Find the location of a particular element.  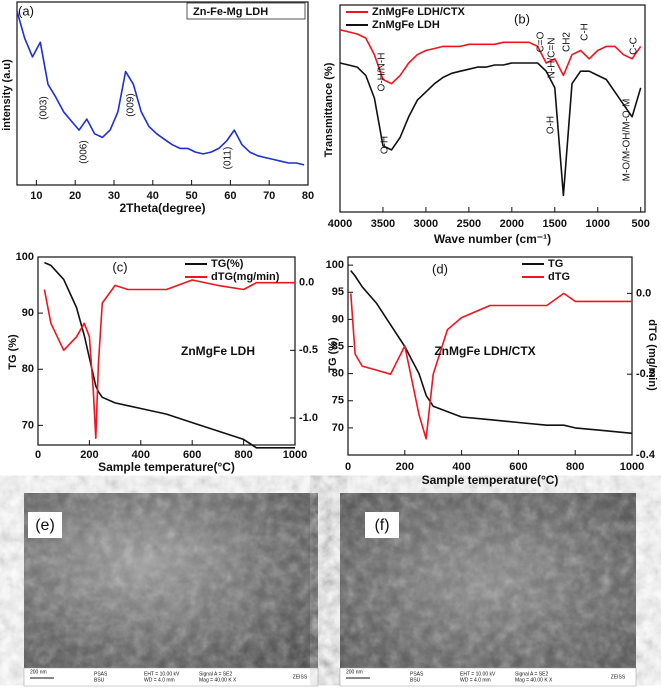

y-tick-label: 85 is located at coordinates (338, 346).